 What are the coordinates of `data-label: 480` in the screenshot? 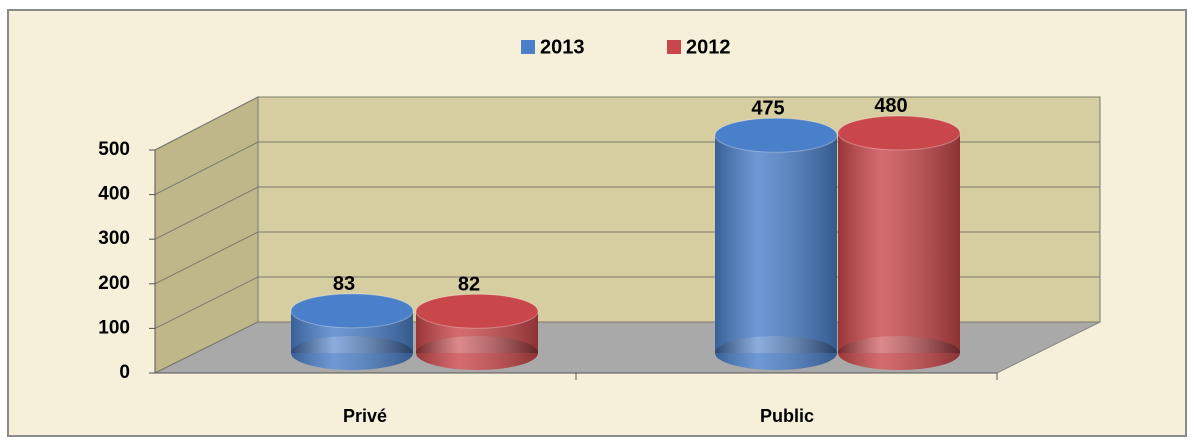 It's located at (890, 106).